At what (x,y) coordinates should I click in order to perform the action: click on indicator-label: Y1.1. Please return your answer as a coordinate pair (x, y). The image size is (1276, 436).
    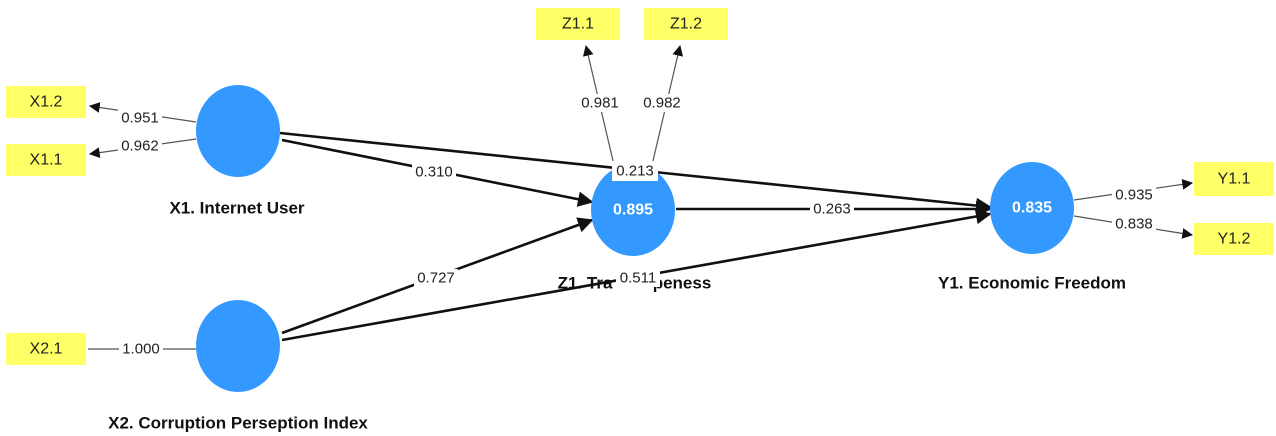
    Looking at the image, I should click on (1234, 179).